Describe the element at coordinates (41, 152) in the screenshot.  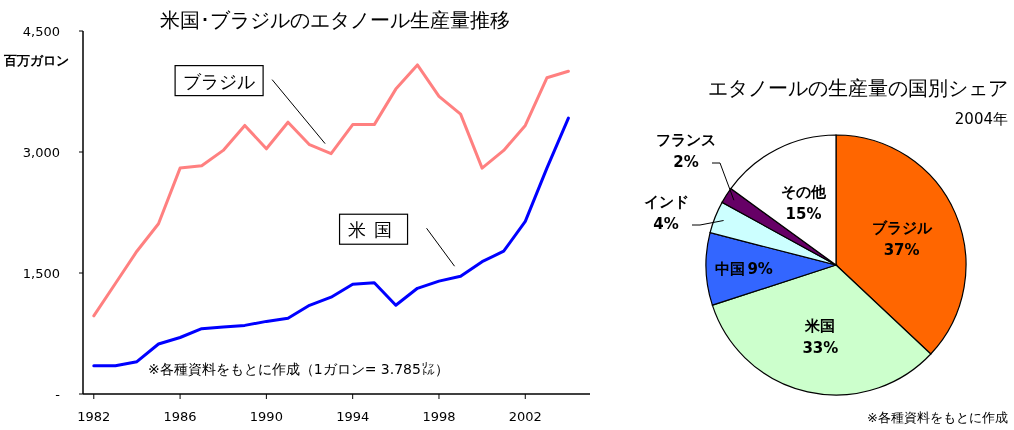
I see `y-tick-label: 3,000` at that location.